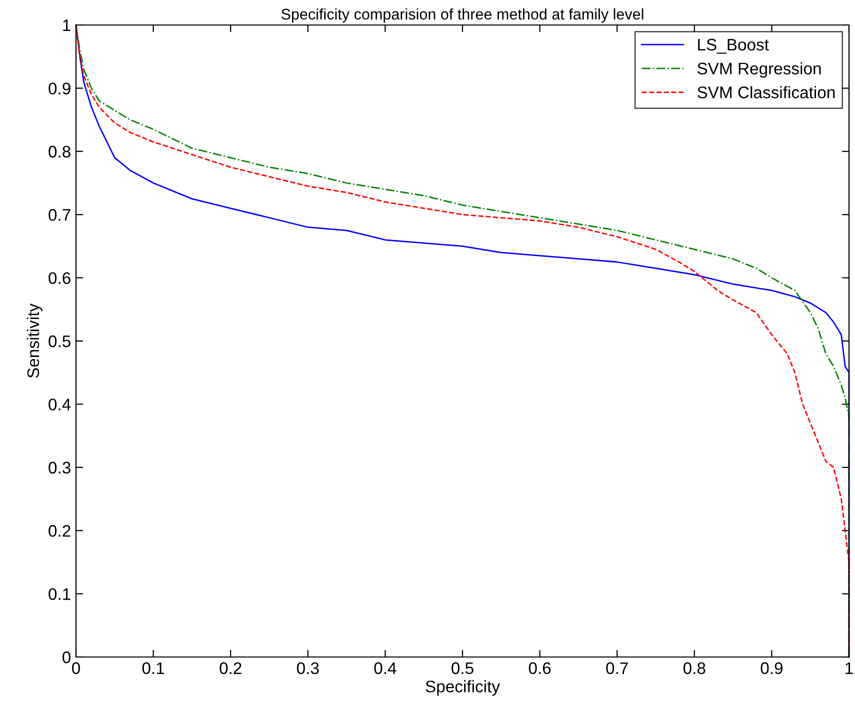  I want to click on x-tick-label: 0.8, so click(694, 668).